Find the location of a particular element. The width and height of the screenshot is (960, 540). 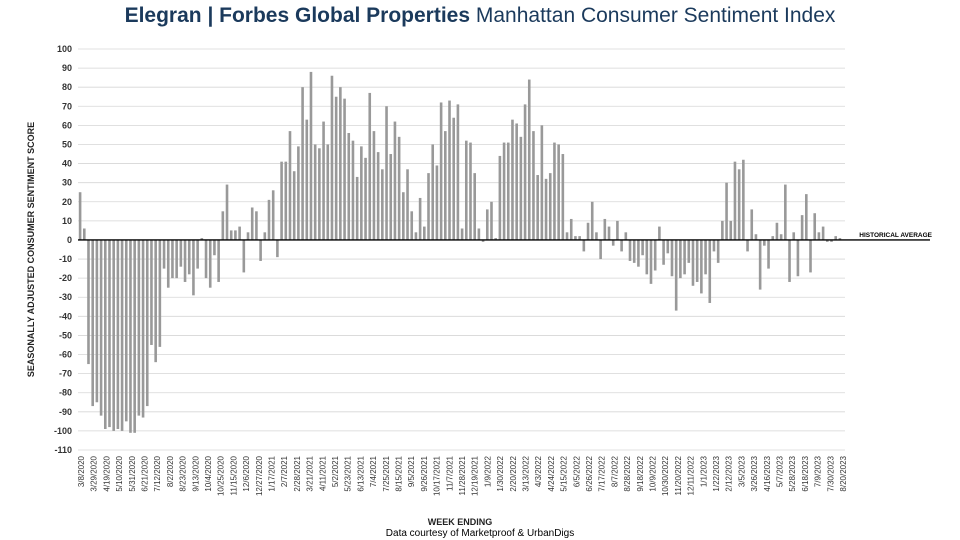

x-tick-label: 5/28/2023 is located at coordinates (792, 473).